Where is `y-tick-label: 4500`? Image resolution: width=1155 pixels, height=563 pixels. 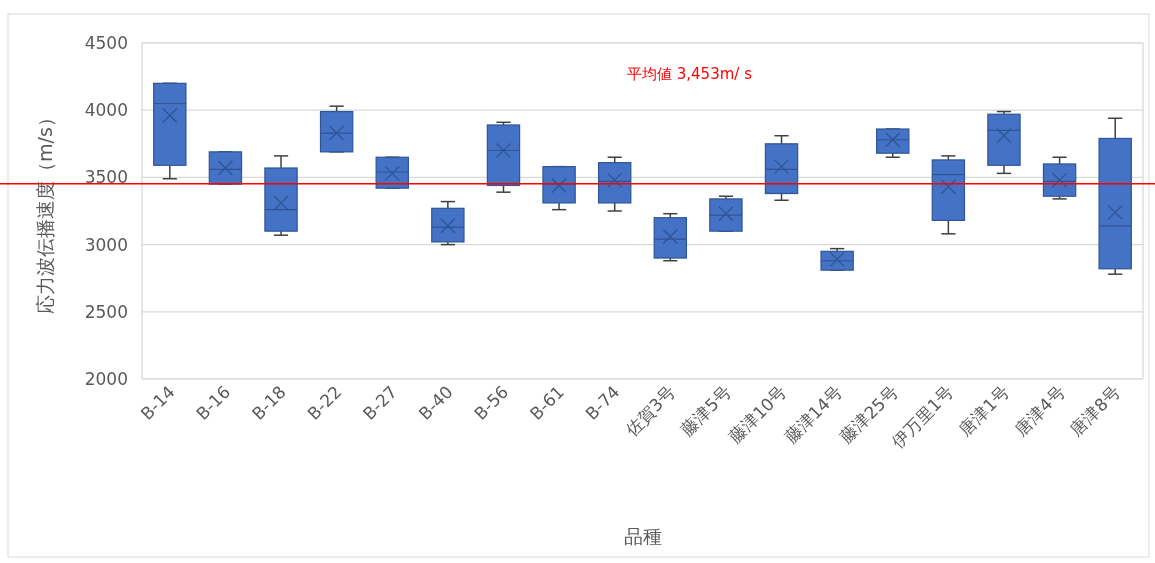
y-tick-label: 4500 is located at coordinates (106, 43).